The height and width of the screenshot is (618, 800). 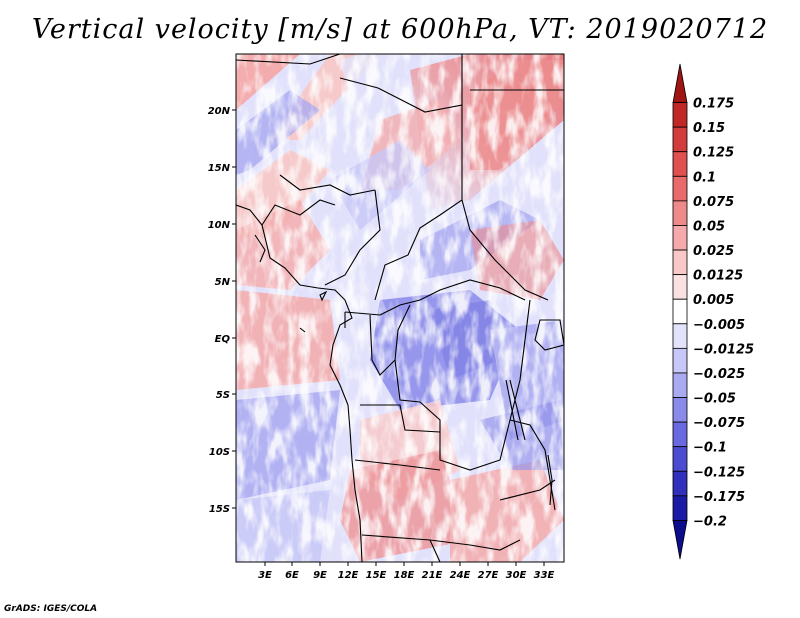 What do you see at coordinates (718, 276) in the screenshot?
I see `colorbar-level-label: 0.0125` at bounding box center [718, 276].